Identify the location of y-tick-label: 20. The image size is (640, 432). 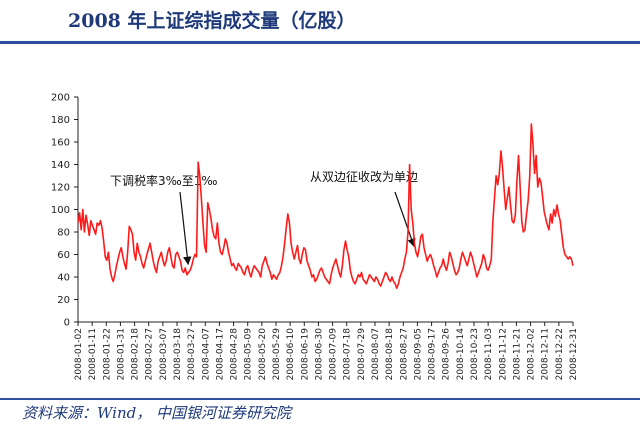
(63, 300).